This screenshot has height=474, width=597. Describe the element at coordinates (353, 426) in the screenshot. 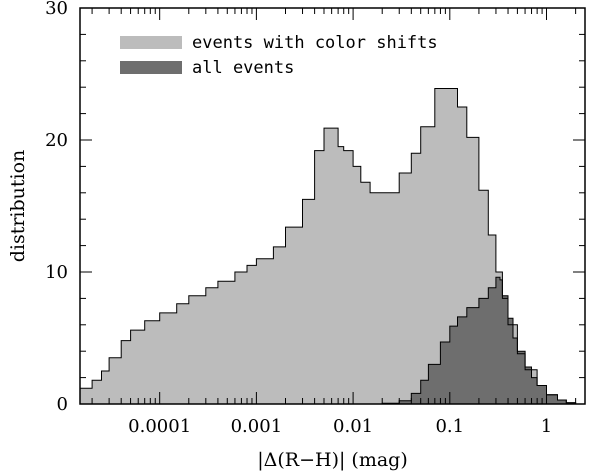

I see `x-tick-label: 0.01` at that location.